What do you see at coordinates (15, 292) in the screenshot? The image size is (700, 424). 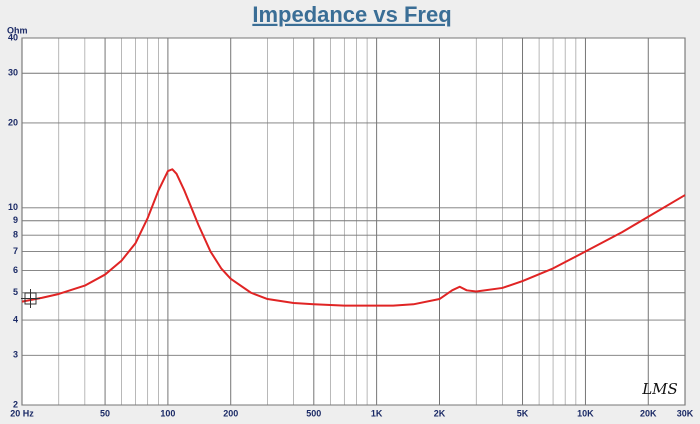 I see `y-tick-label: 5` at bounding box center [15, 292].